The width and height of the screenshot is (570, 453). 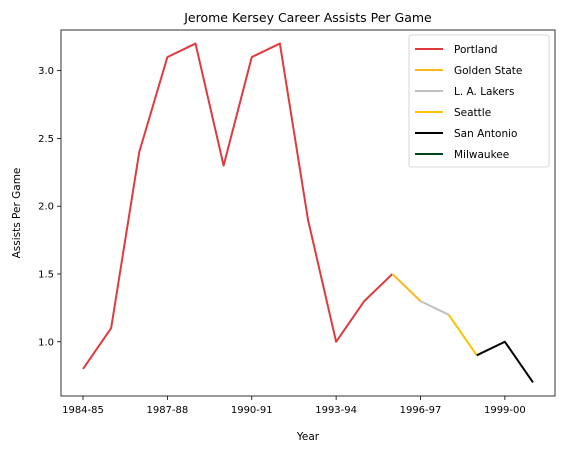 I want to click on series-line-l-a-lakers, so click(x=435, y=308).